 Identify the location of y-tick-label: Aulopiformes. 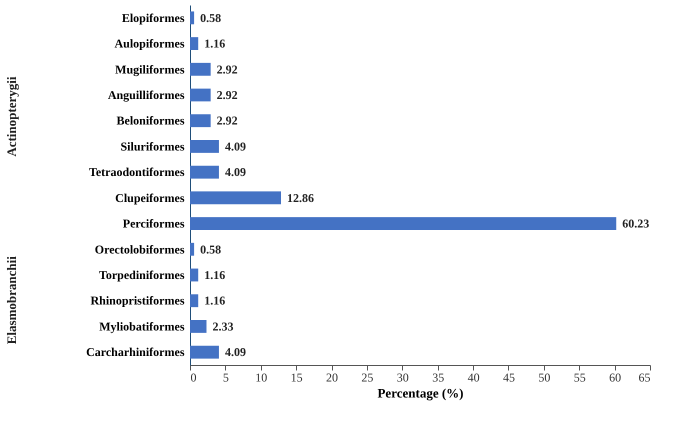
(149, 43).